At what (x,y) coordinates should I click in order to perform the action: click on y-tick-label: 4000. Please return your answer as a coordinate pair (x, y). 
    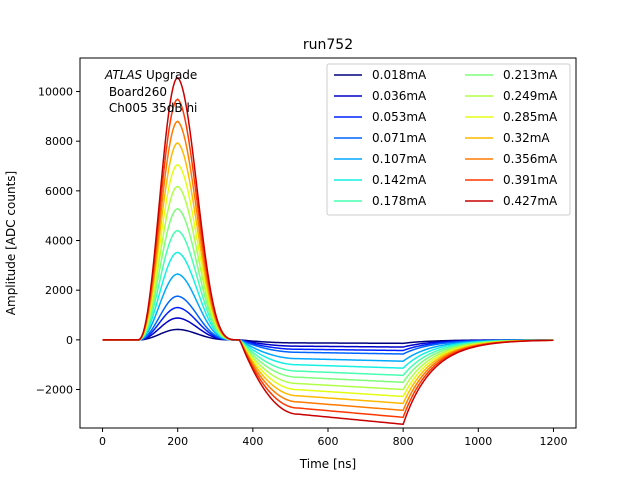
    Looking at the image, I should click on (59, 241).